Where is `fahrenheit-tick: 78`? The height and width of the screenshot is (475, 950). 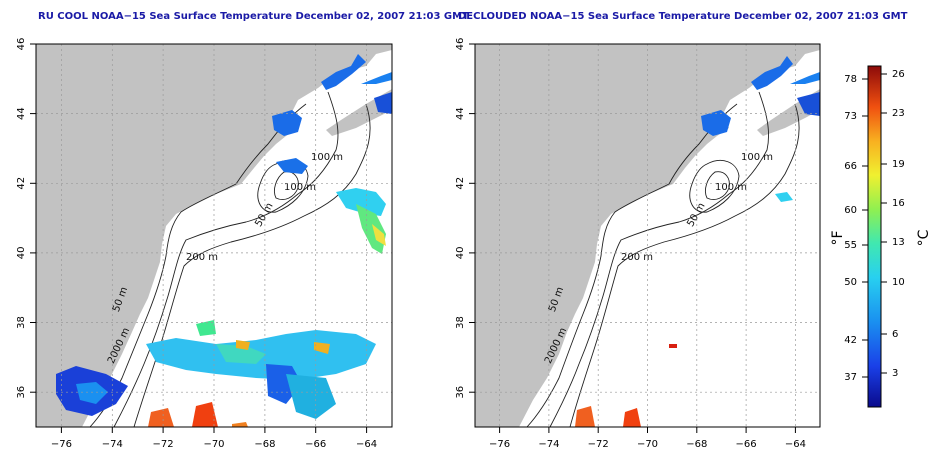 fahrenheit-tick: 78 is located at coordinates (850, 79).